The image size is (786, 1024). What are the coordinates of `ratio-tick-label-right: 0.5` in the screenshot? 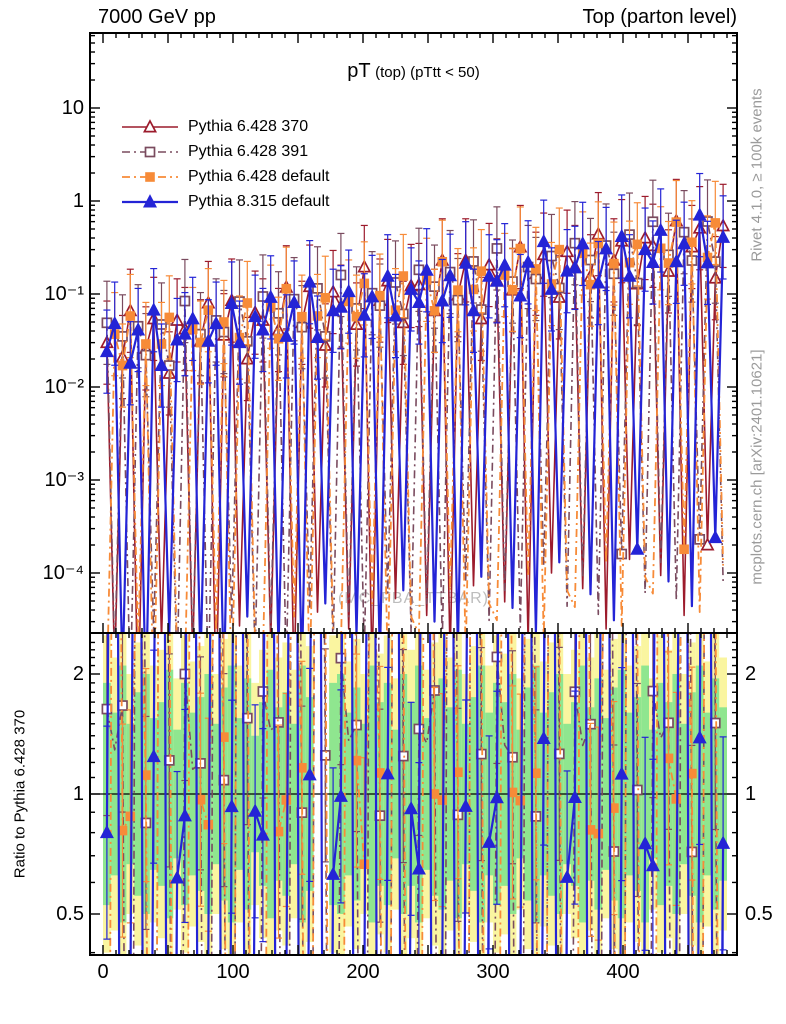 It's located at (759, 914).